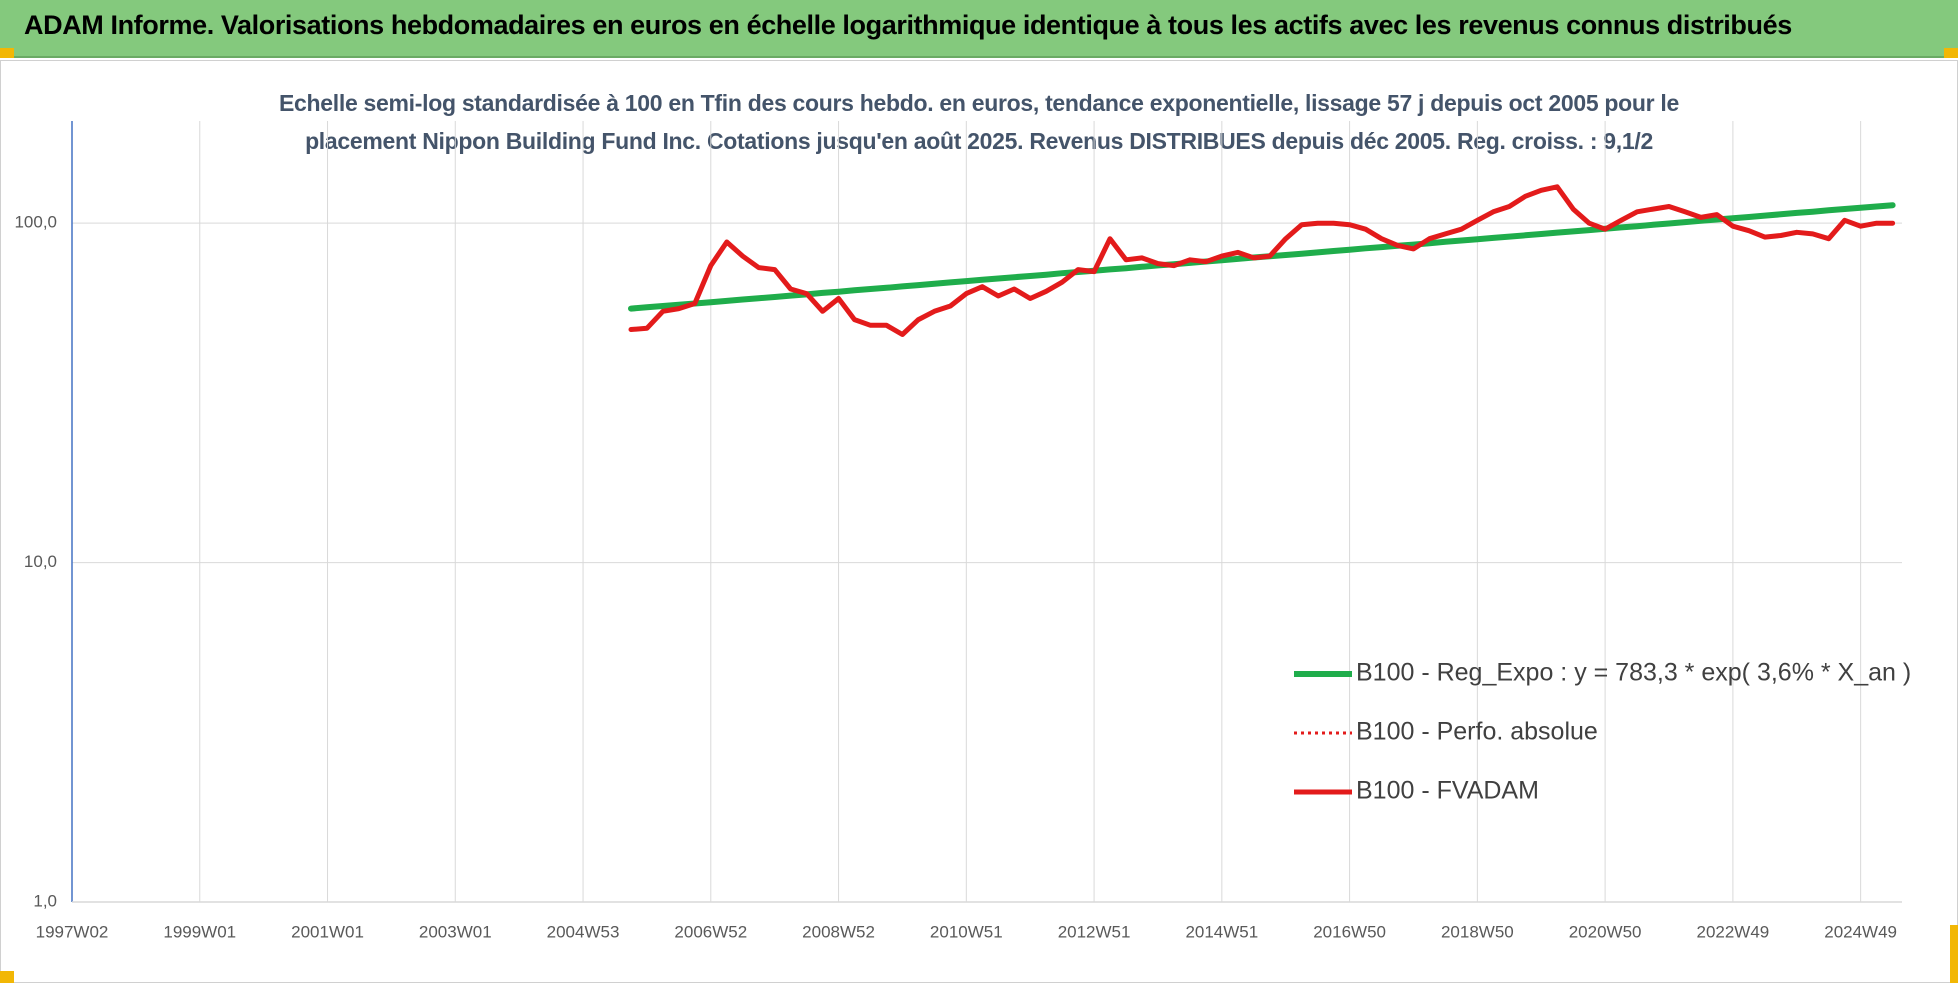  I want to click on legend-label: B100 - Perfo. absolue, so click(1477, 732).